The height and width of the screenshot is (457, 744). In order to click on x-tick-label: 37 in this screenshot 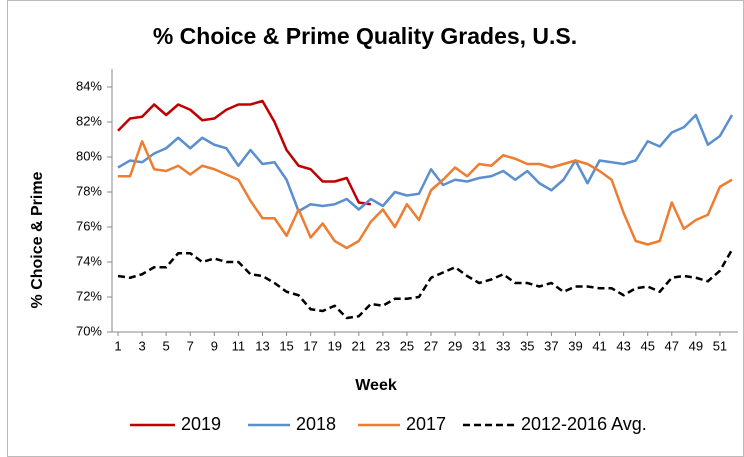, I will do `click(551, 345)`.